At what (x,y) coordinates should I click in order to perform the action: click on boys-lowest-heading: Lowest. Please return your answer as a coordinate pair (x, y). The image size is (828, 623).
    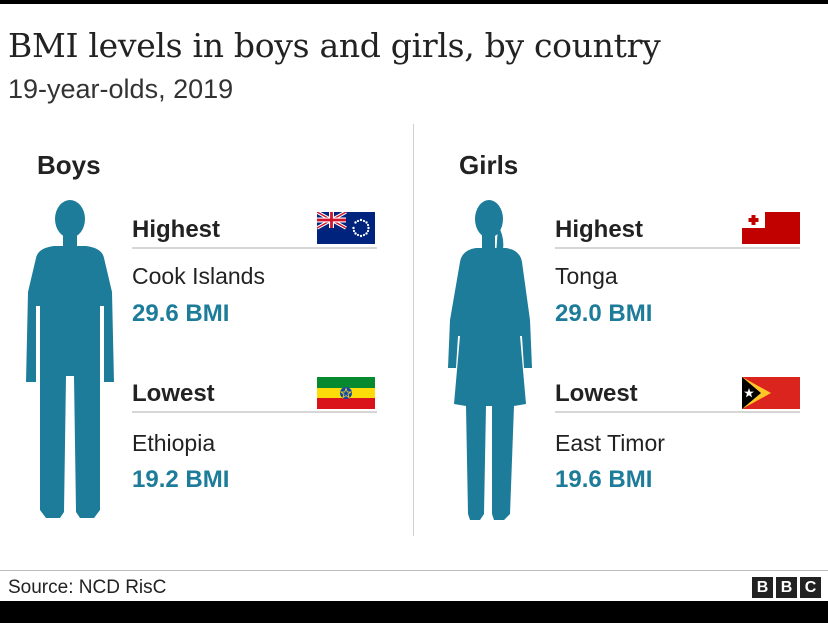
    Looking at the image, I should click on (173, 393).